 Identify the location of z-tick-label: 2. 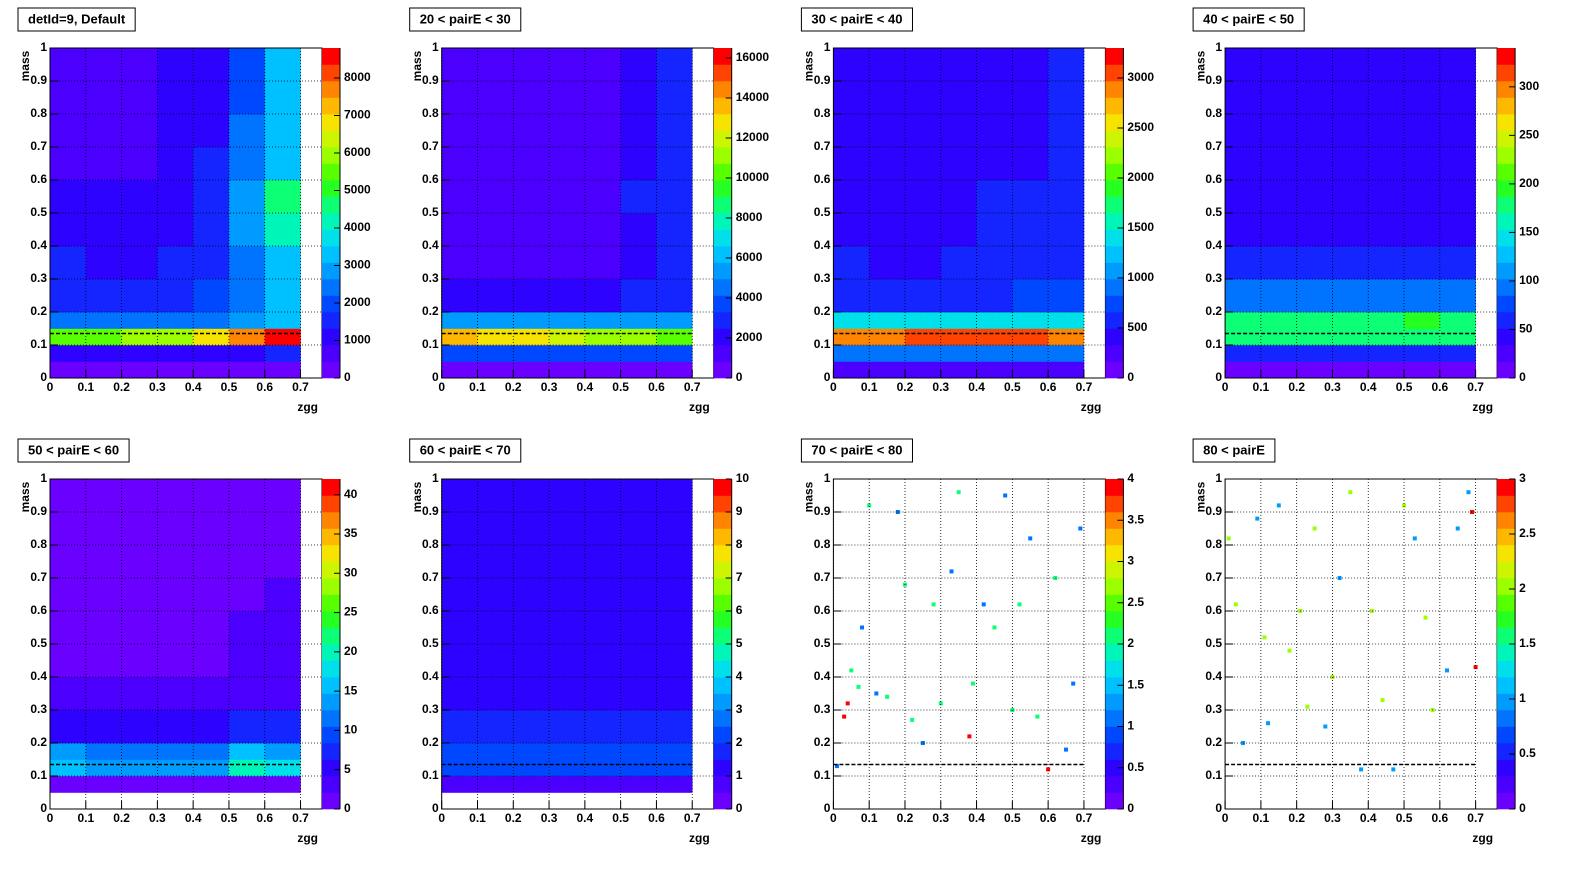
(1130, 643).